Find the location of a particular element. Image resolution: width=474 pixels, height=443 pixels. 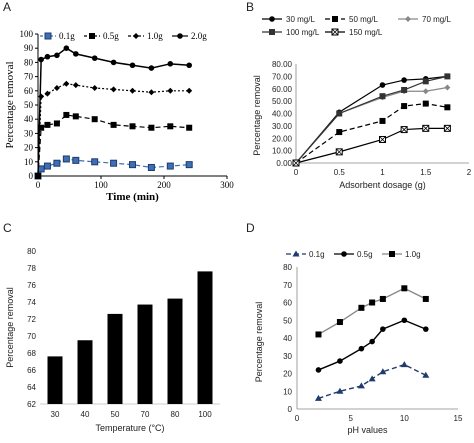

legend-label-1: 0.5g is located at coordinates (111, 36).